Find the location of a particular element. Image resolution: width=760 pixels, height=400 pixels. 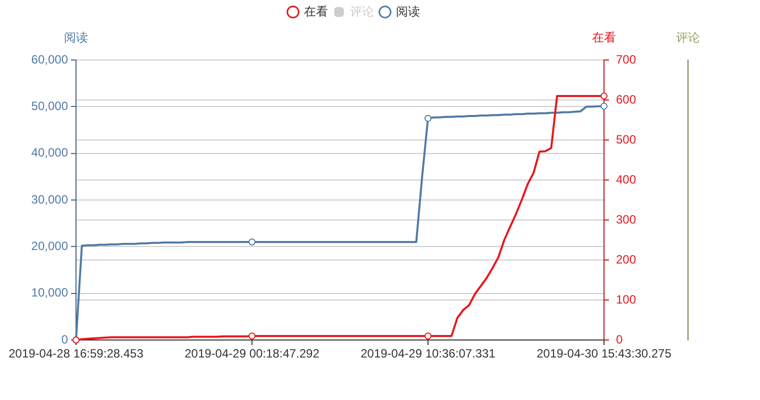

legend-label: 阅读 is located at coordinates (408, 11).